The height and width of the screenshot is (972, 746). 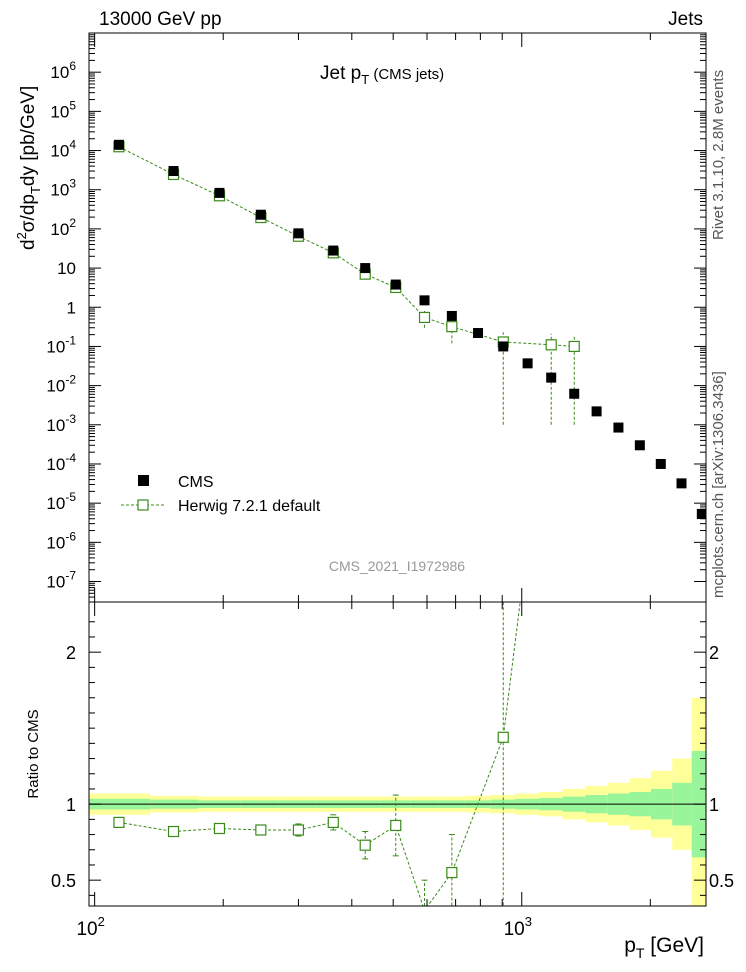 I want to click on main-y-tick-label: 10⁻³, so click(x=61, y=423).